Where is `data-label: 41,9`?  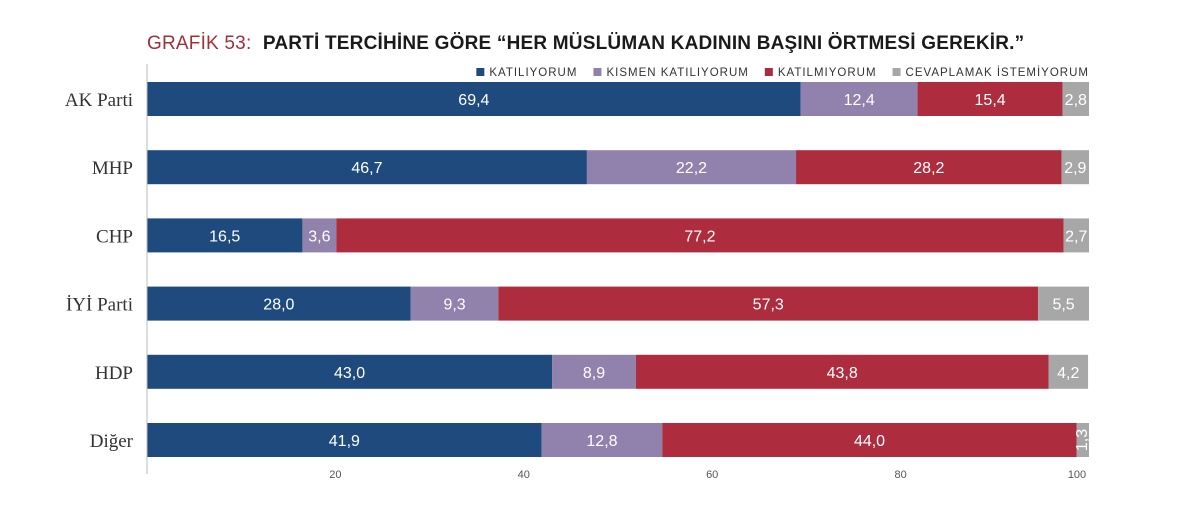 data-label: 41,9 is located at coordinates (344, 441).